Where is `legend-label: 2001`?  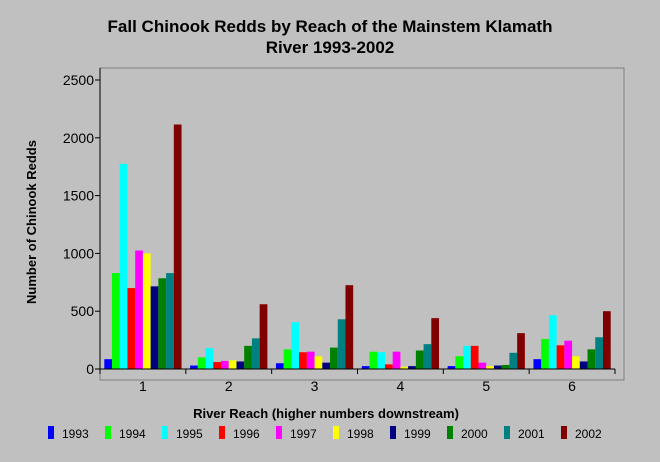
legend-label: 2001 is located at coordinates (531, 434).